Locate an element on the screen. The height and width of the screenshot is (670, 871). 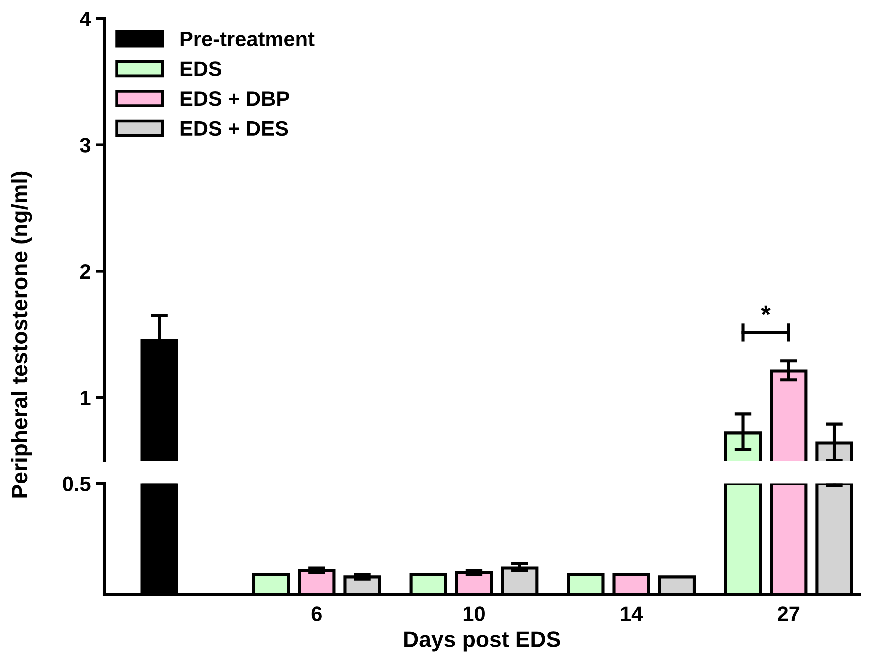
legend-label: Pre-treatment is located at coordinates (247, 39).